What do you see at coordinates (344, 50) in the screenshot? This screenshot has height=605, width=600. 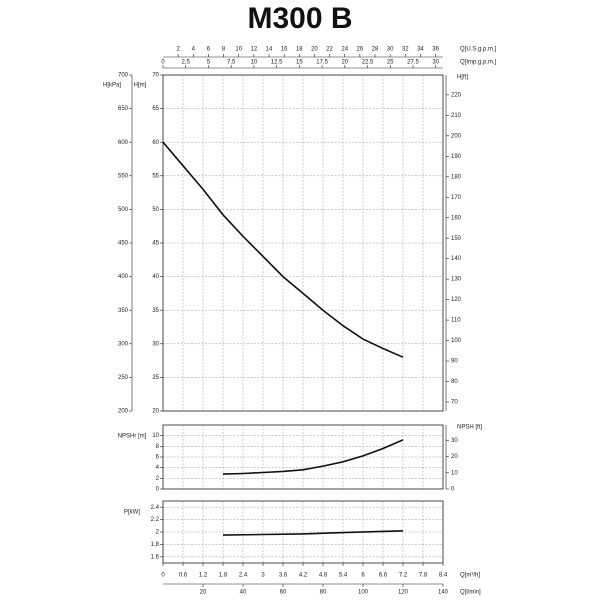 I see `top-tick-label: 24` at bounding box center [344, 50].